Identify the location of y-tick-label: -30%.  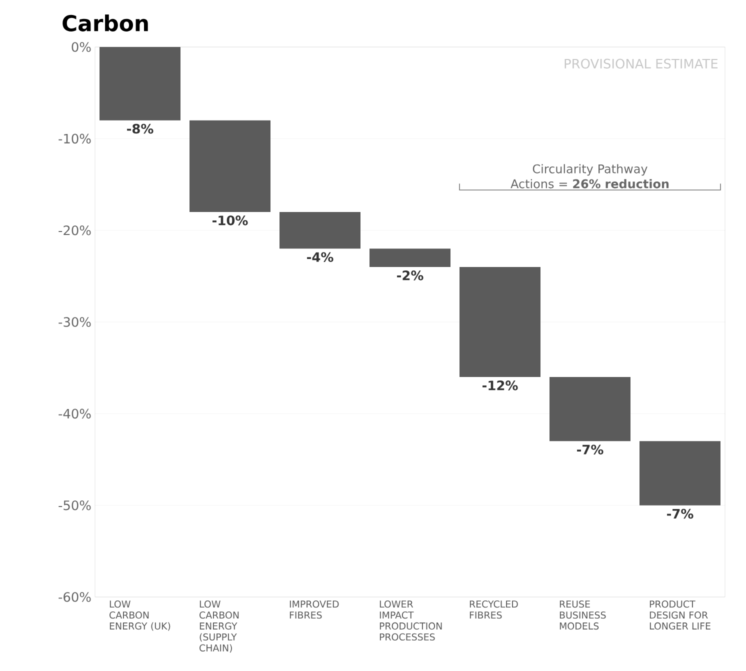
(74, 322).